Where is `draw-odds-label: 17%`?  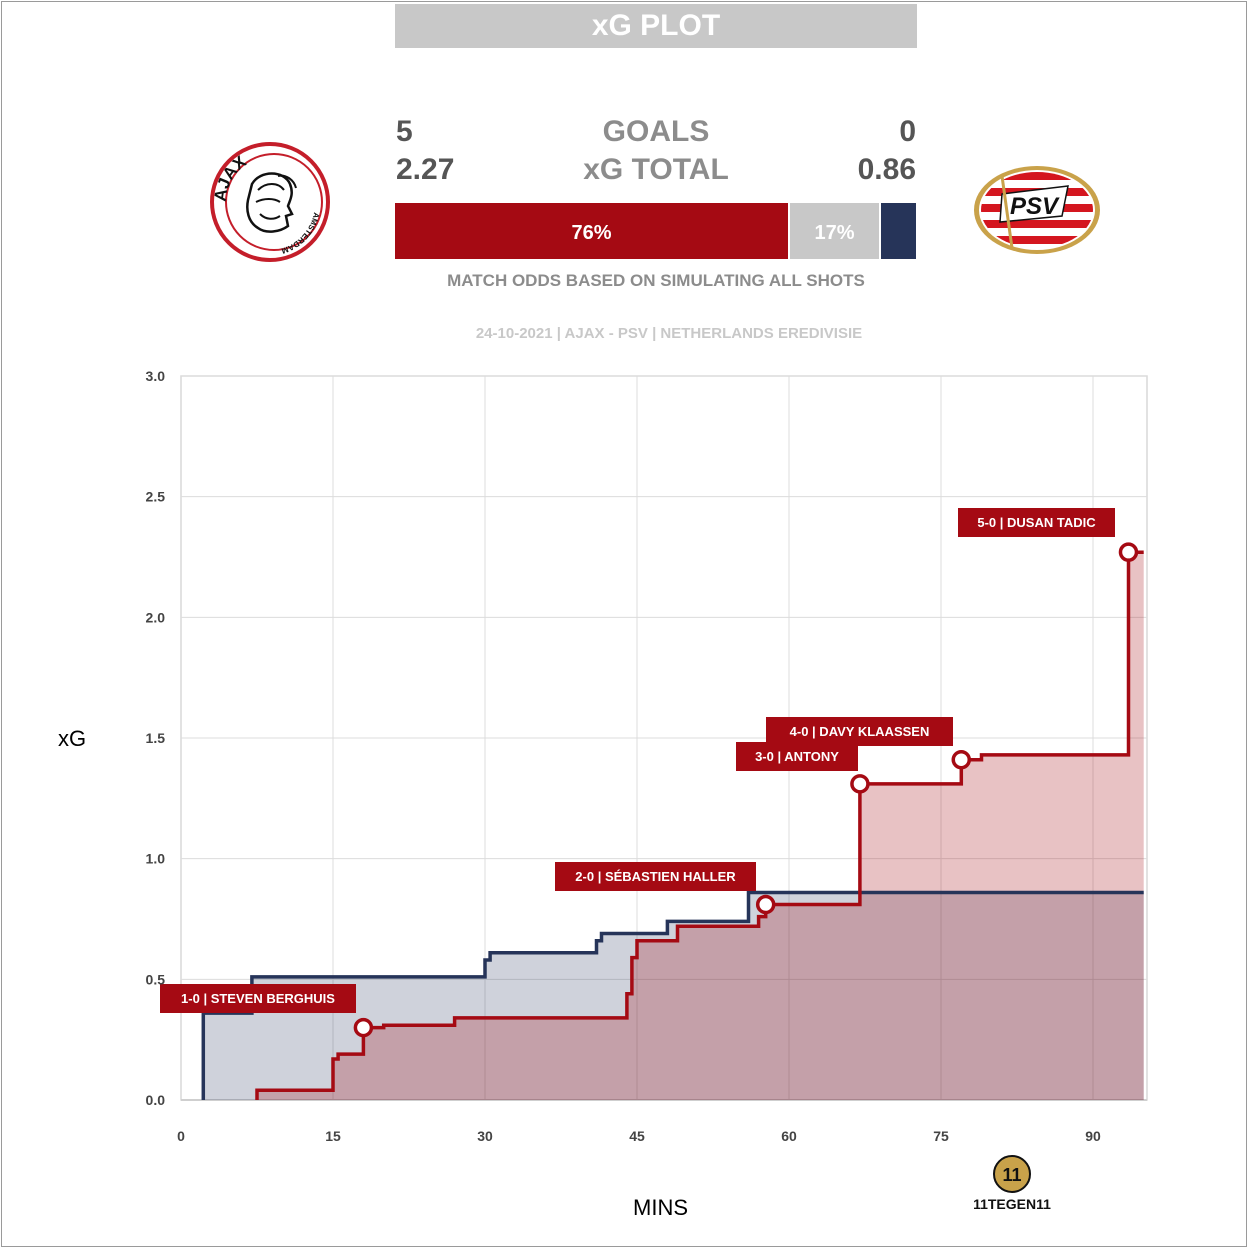 draw-odds-label: 17% is located at coordinates (834, 233).